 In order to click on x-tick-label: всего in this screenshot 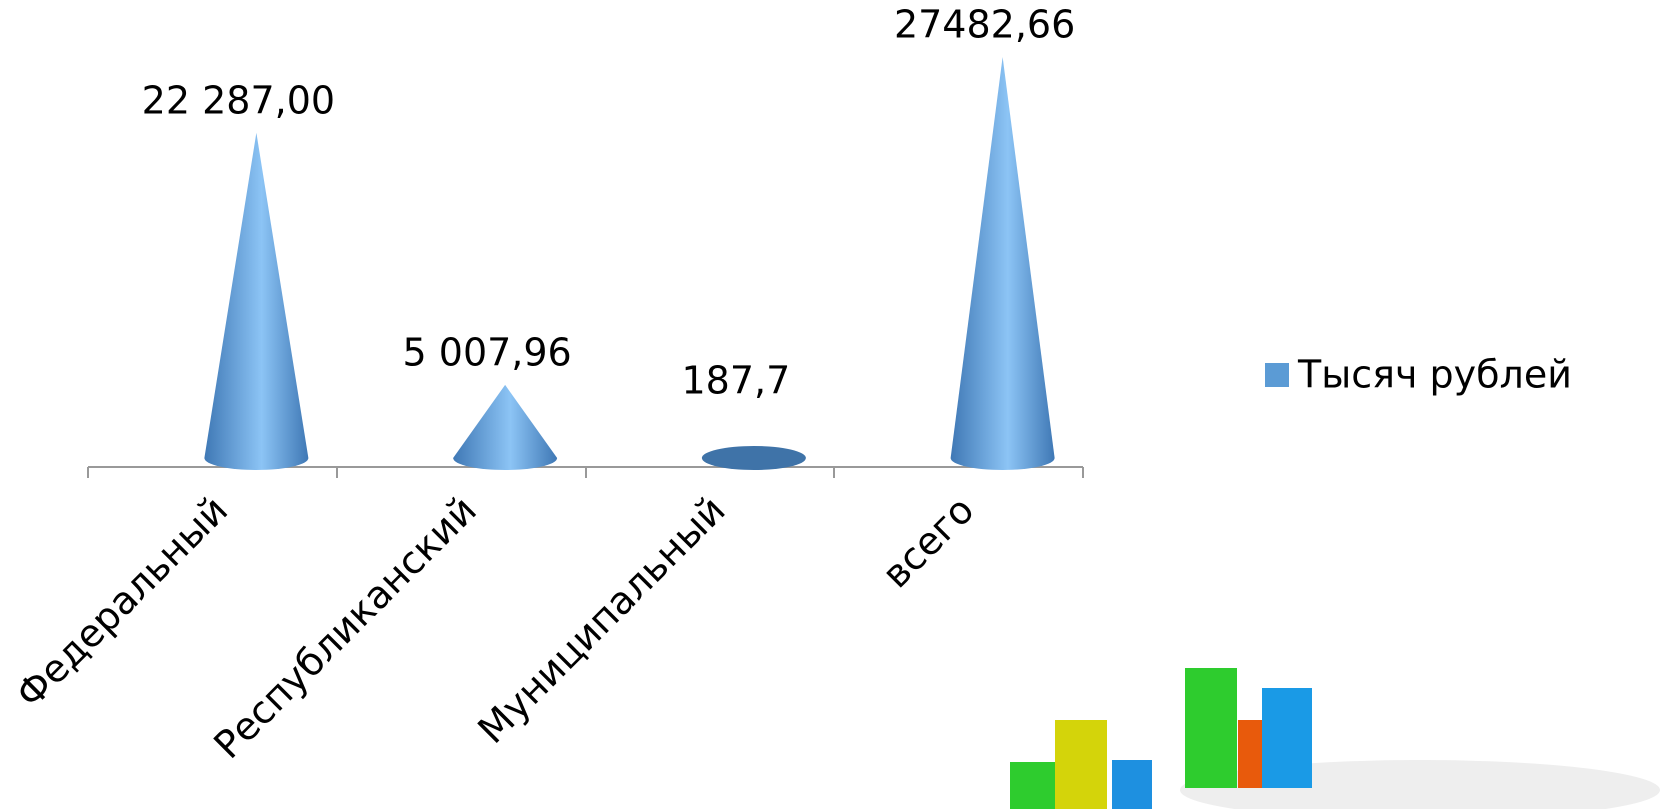, I will do `click(928, 542)`.